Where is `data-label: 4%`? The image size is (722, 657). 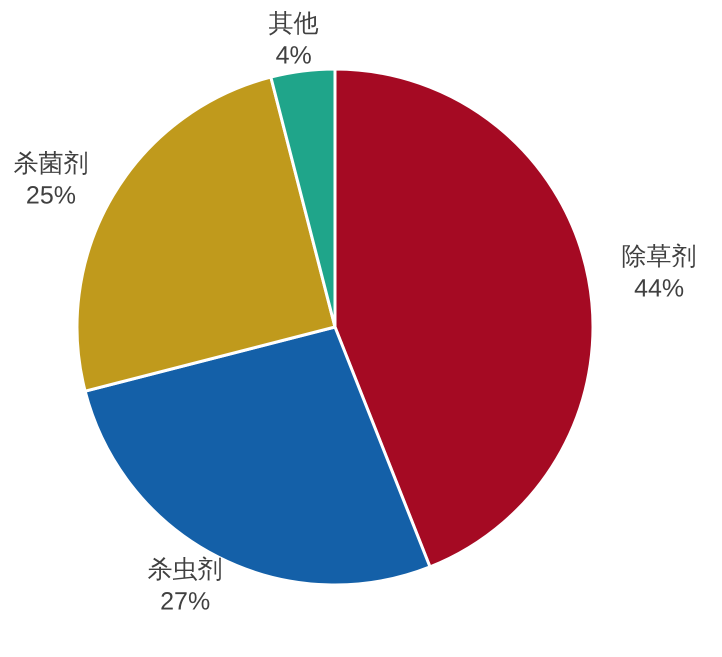
data-label: 4% is located at coordinates (294, 55).